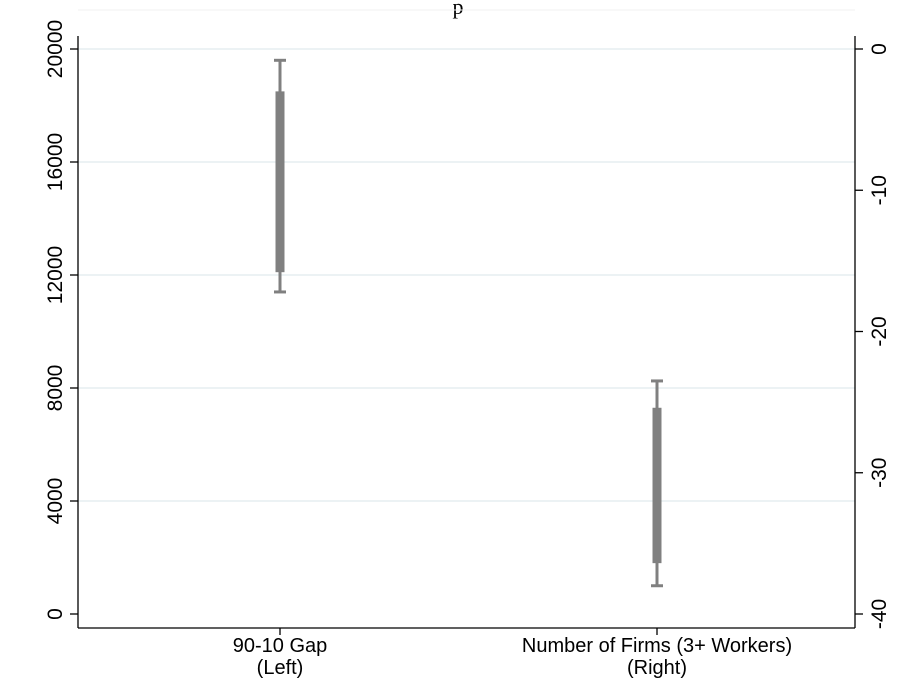 This screenshot has width=917, height=688. I want to click on category-label-0-line2: (Left), so click(280, 668).